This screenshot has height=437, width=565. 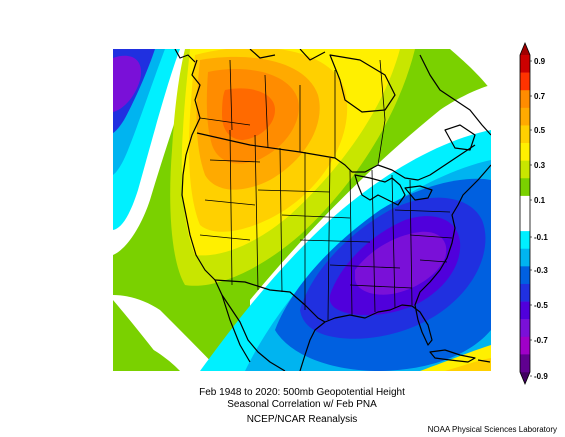 What do you see at coordinates (452, 356) in the screenshot?
I see `caribbean-islands` at bounding box center [452, 356].